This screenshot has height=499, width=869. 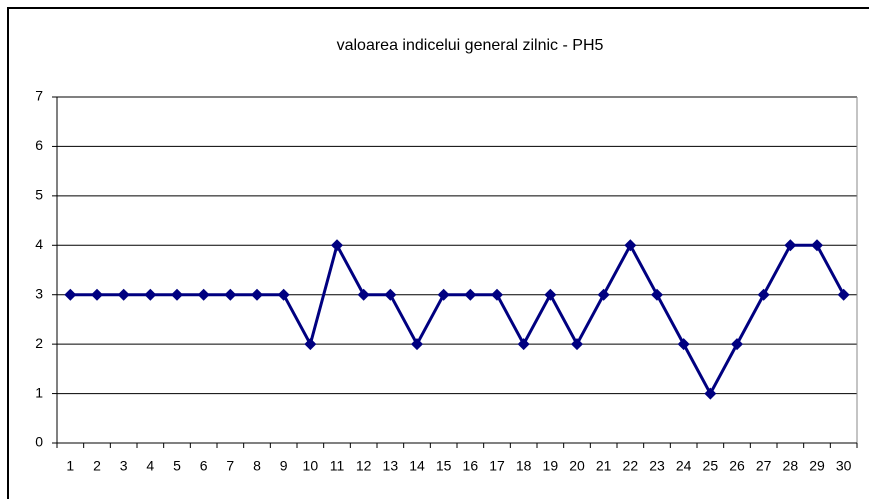 What do you see at coordinates (257, 466) in the screenshot?
I see `x-tick-label: 8` at bounding box center [257, 466].